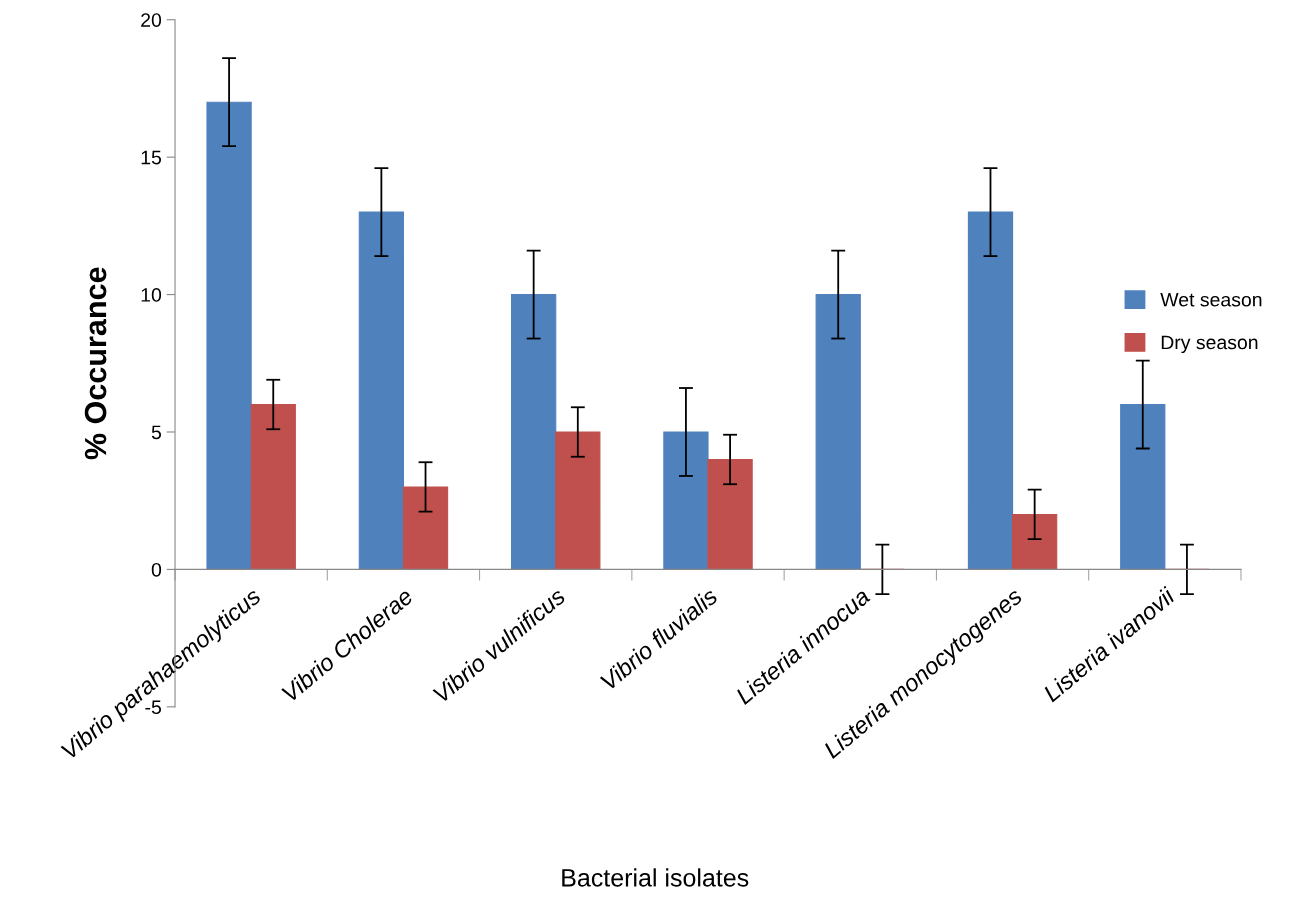 Image resolution: width=1316 pixels, height=897 pixels. Describe the element at coordinates (1209, 344) in the screenshot. I see `legend-label: Dry season` at that location.